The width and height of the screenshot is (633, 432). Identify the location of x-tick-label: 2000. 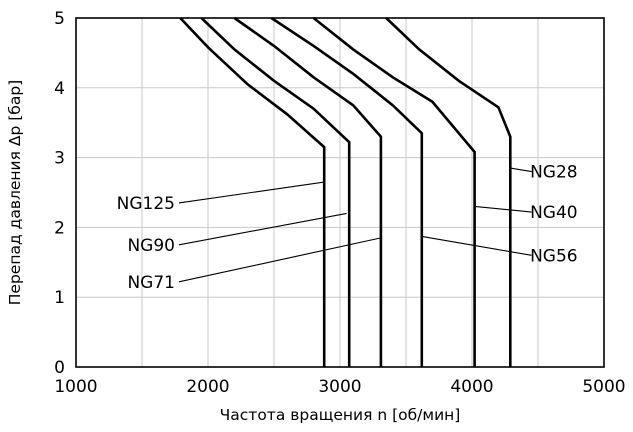
(207, 387).